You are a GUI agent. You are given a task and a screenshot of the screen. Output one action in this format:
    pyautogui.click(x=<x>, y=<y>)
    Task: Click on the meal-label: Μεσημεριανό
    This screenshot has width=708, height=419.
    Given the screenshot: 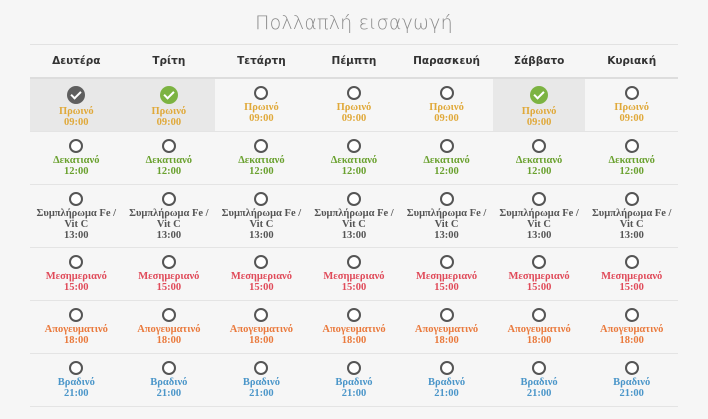 What is the action you would take?
    pyautogui.click(x=354, y=276)
    